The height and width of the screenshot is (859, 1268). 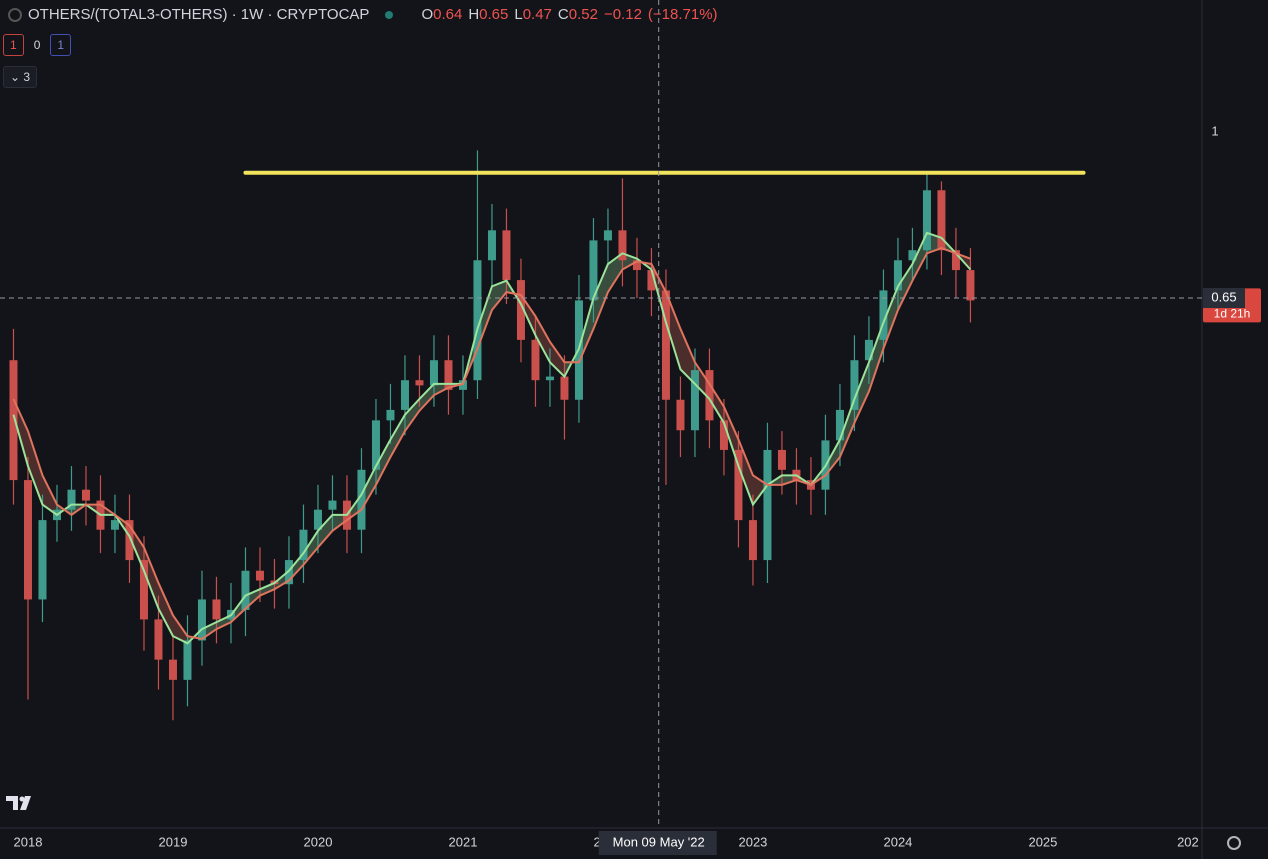 I want to click on change: −0.12, so click(x=622, y=14).